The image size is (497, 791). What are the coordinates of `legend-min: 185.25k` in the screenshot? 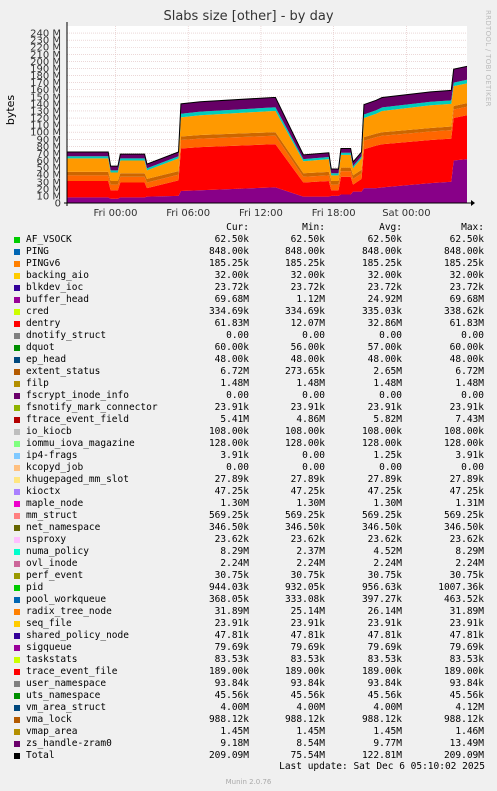 It's located at (304, 263).